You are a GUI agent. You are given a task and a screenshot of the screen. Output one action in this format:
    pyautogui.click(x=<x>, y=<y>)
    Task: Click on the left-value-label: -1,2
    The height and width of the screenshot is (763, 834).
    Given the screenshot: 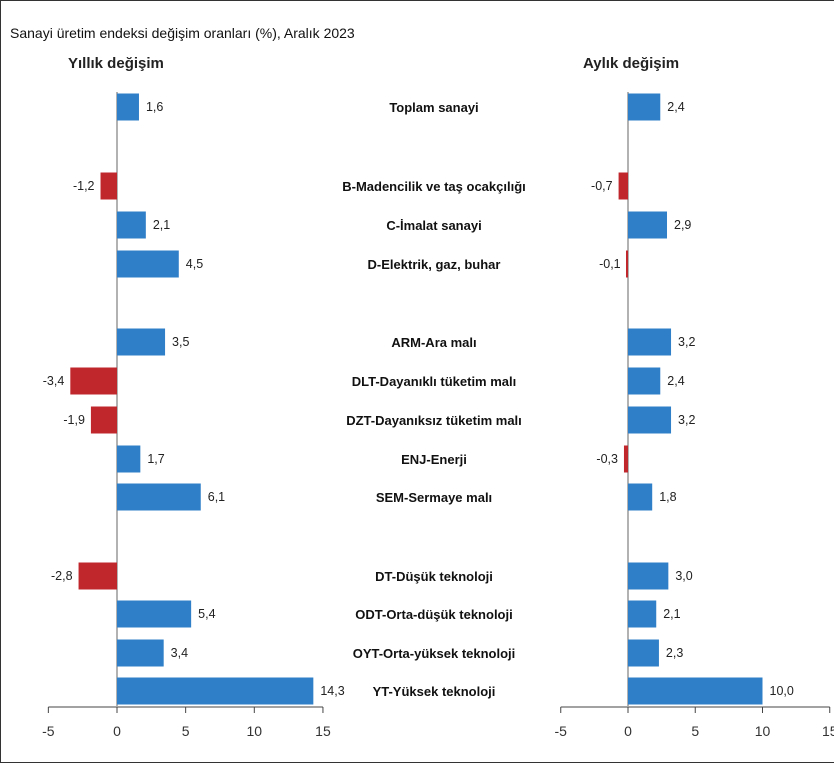 What is the action you would take?
    pyautogui.click(x=84, y=186)
    